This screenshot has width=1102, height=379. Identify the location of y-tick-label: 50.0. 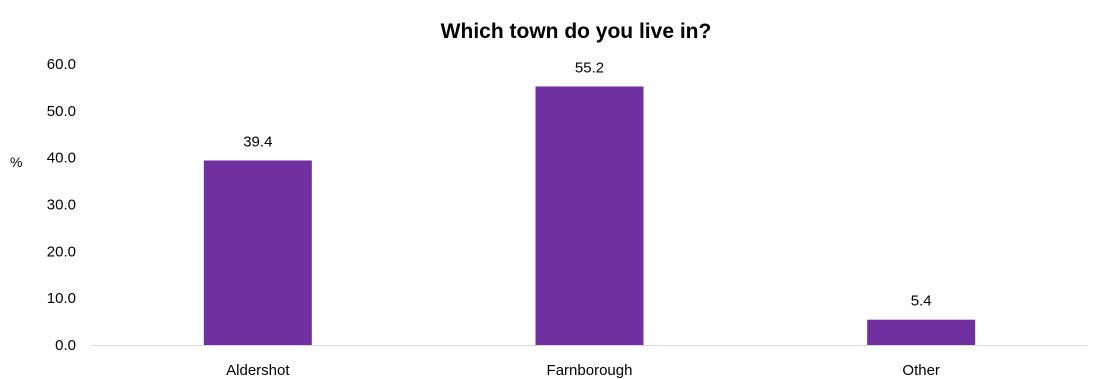
(61, 111).